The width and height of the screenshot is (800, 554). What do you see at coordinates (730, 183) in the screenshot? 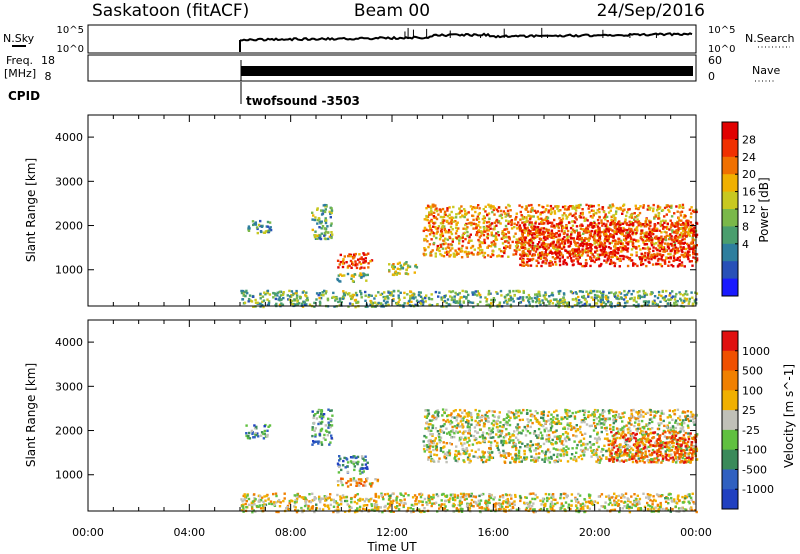
I see `power-colorbar-segment` at bounding box center [730, 183].